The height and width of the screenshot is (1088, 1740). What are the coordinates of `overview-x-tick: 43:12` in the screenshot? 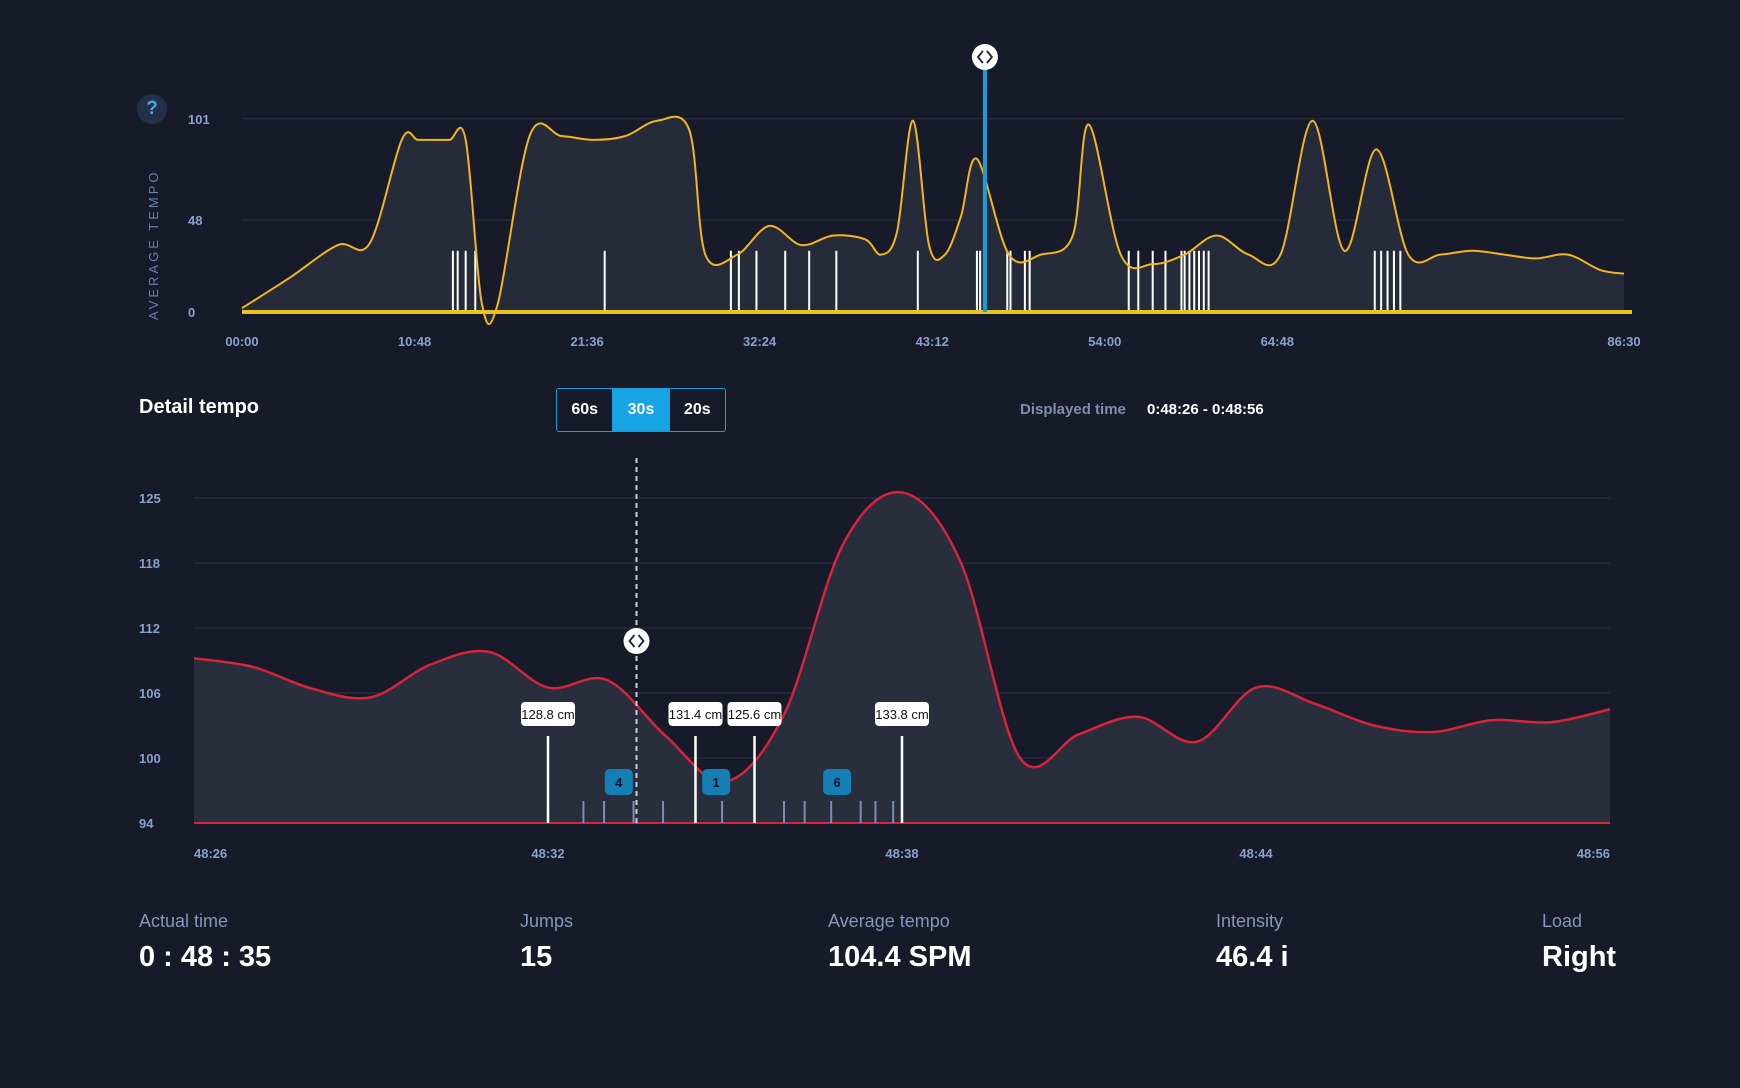 It's located at (932, 341).